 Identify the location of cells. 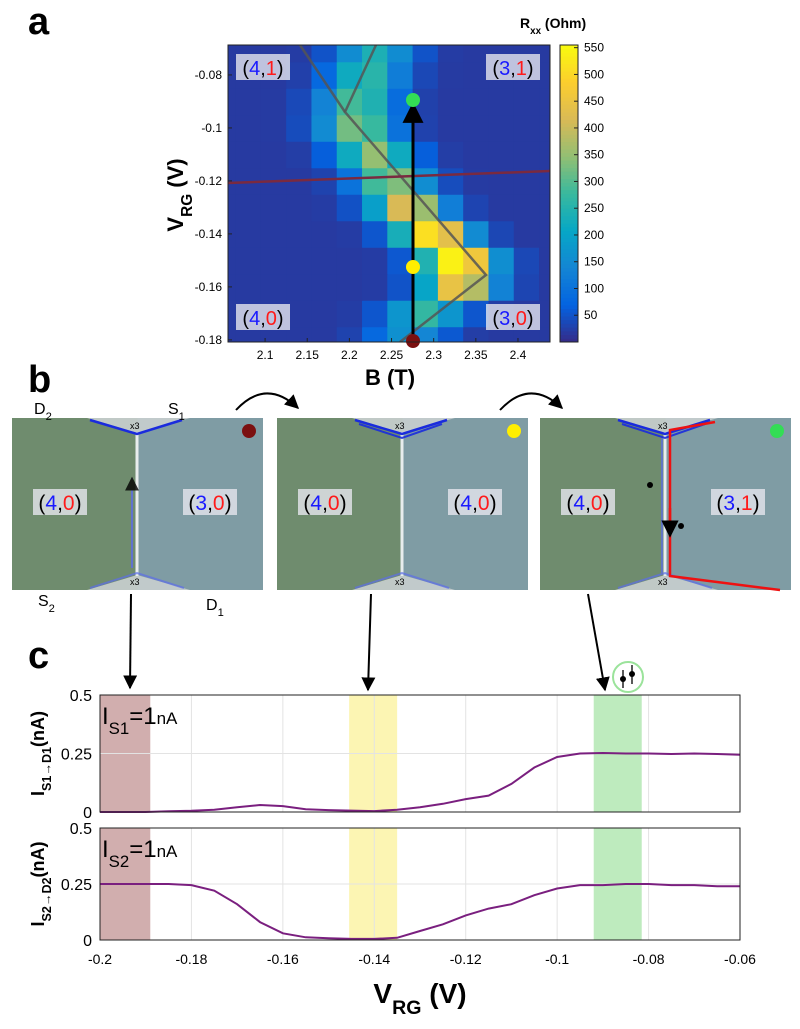
(389, 193).